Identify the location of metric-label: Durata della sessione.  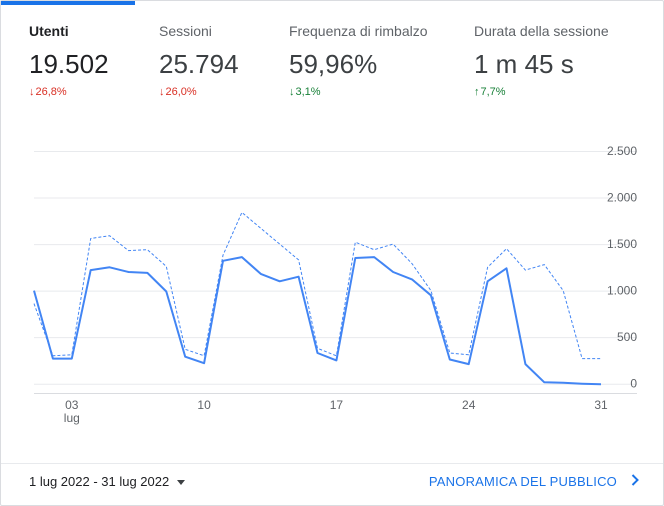
(541, 31).